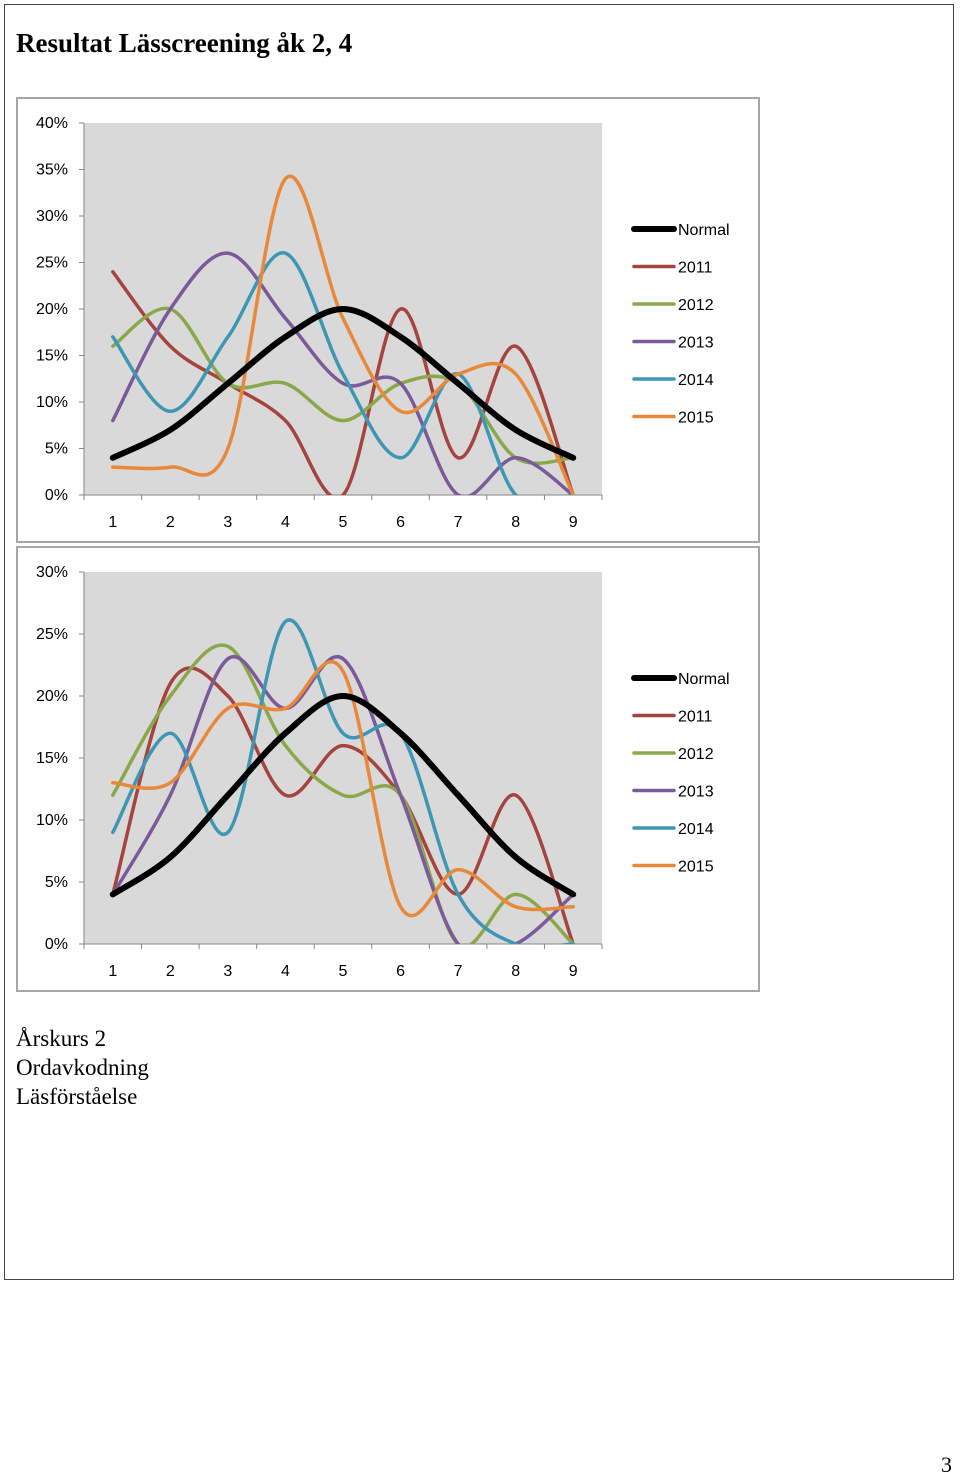  I want to click on caption: Årskurs 2 Ordavkodning Läsförståelse, so click(82, 1067).